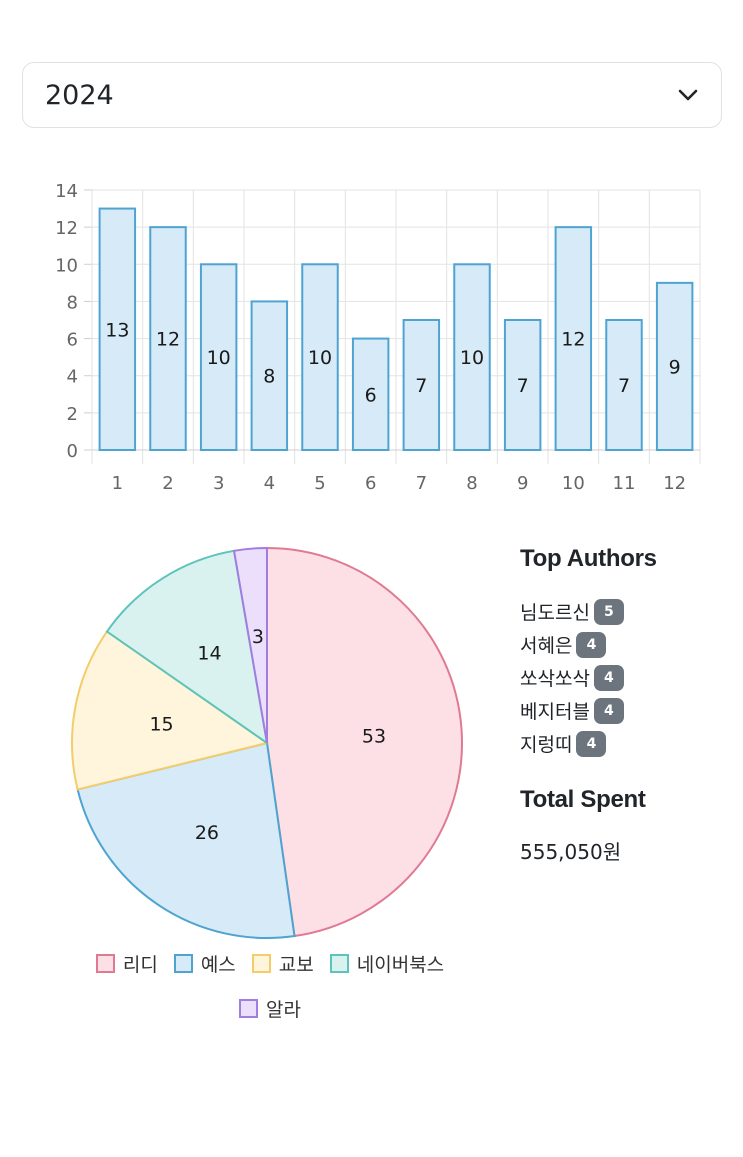  Describe the element at coordinates (573, 483) in the screenshot. I see `x-tick-label: 10` at that location.